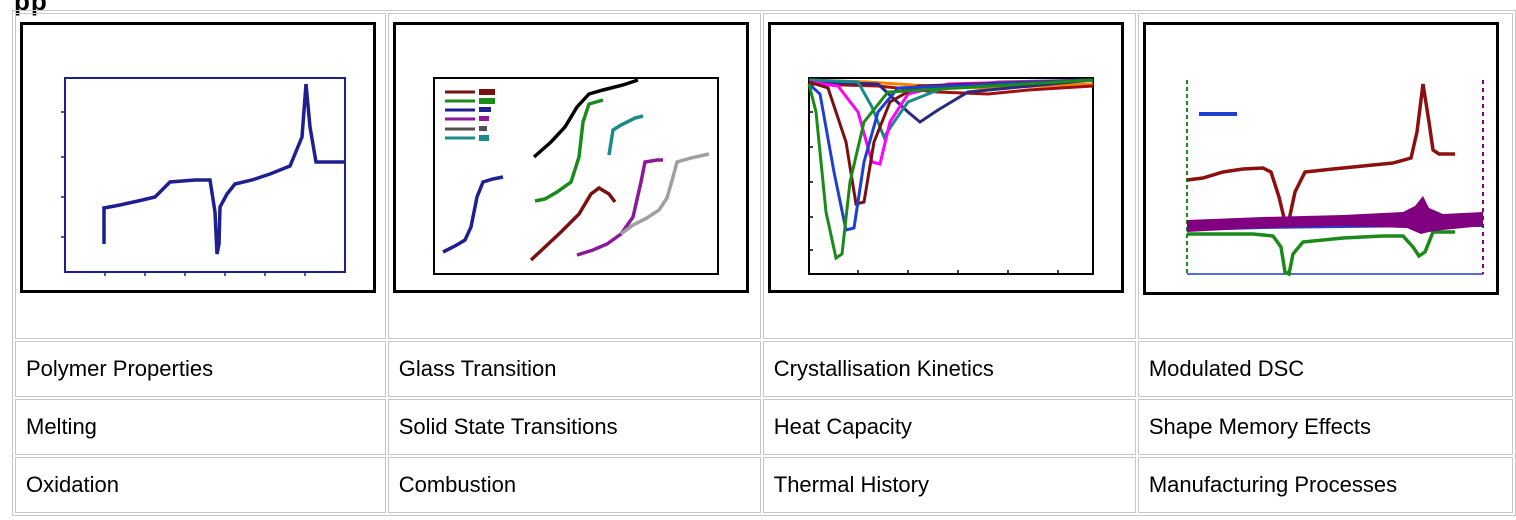  Describe the element at coordinates (574, 369) in the screenshot. I see `cell-glass-transition: Glass Transition` at that location.